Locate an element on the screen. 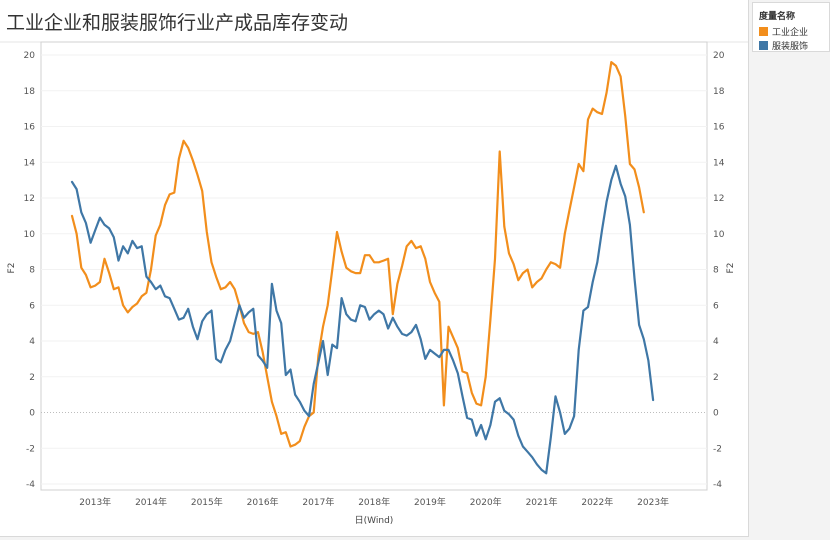 This screenshot has width=830, height=540. left-tick--4: -4 is located at coordinates (30, 485).